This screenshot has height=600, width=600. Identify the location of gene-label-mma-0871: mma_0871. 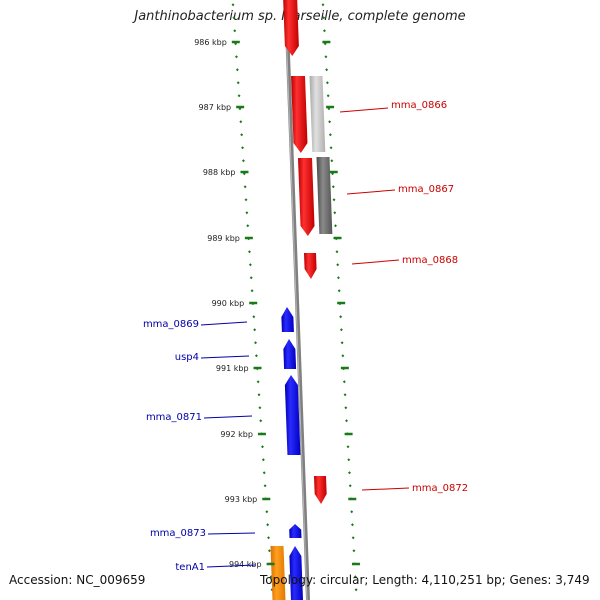
(174, 417).